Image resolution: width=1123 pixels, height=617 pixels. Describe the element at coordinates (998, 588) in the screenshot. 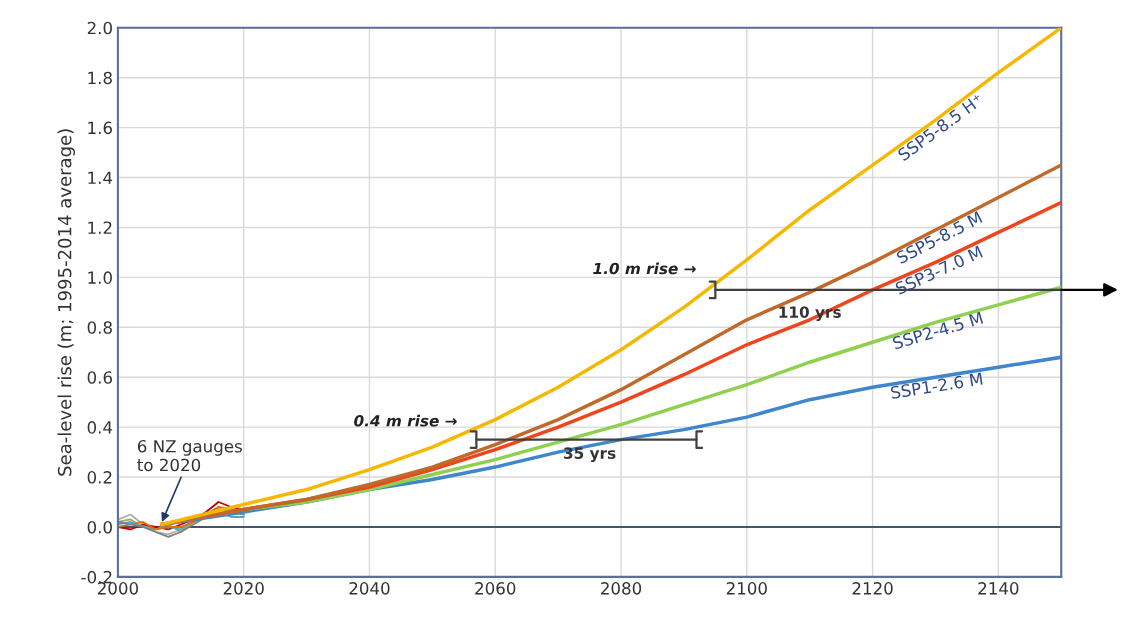

I see `x-tick-label: 2140` at that location.